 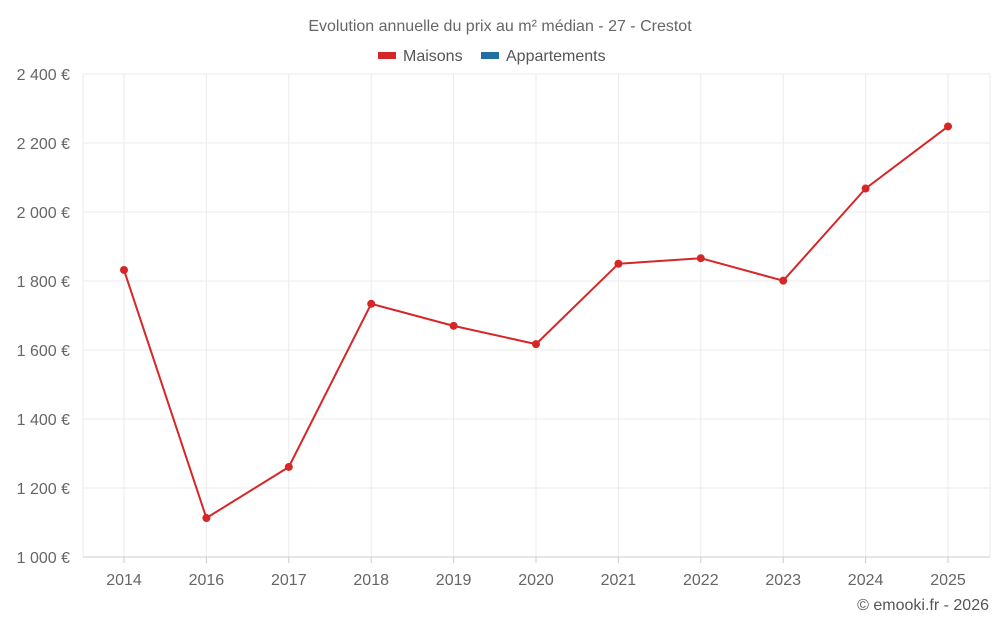 What do you see at coordinates (866, 580) in the screenshot?
I see `x-tick-label: 2024` at bounding box center [866, 580].